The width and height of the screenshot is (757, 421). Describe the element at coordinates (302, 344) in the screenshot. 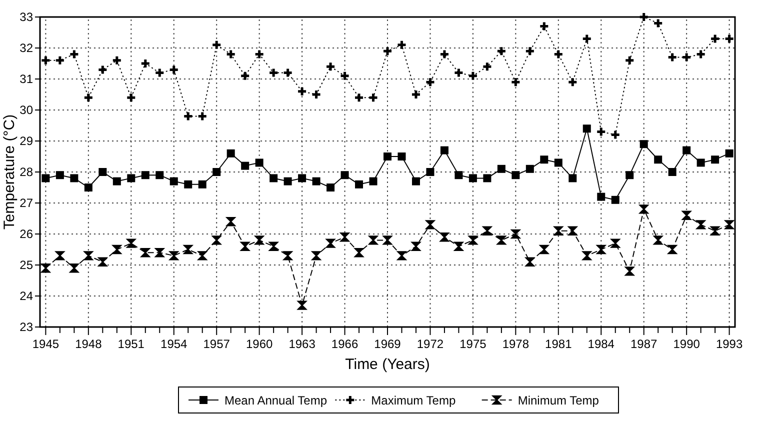

I see `x-tick-label: 1963` at that location.